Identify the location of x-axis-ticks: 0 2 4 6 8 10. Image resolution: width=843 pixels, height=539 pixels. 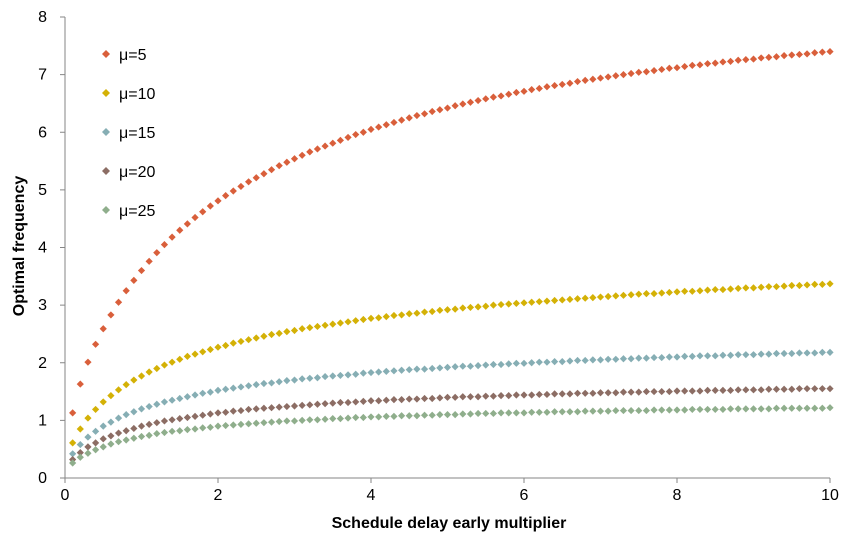
(450, 491).